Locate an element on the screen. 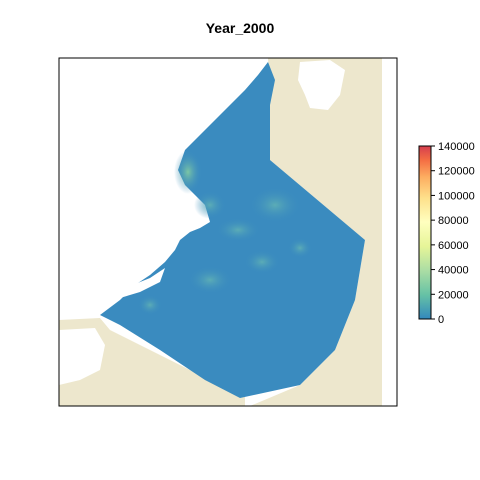 The height and width of the screenshot is (480, 480). legend-tick-label: 0 is located at coordinates (441, 320).